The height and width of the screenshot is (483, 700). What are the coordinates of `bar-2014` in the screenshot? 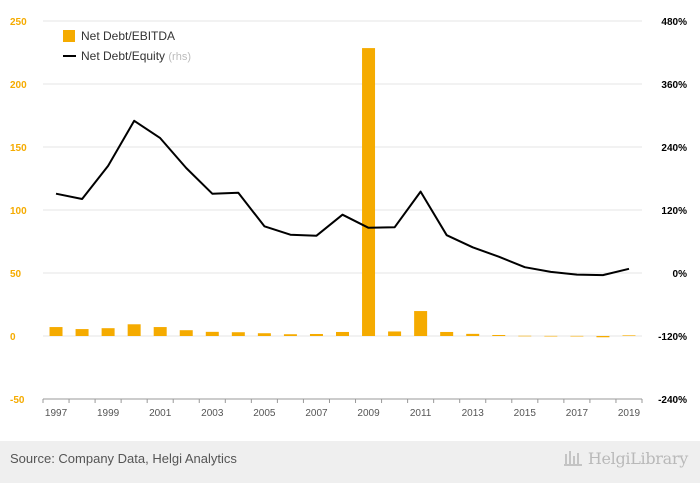 It's located at (499, 335).